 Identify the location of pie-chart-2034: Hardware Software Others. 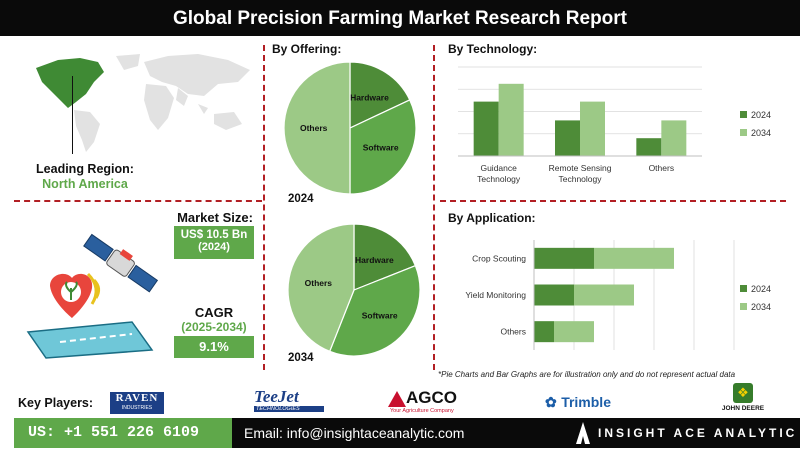
(354, 290).